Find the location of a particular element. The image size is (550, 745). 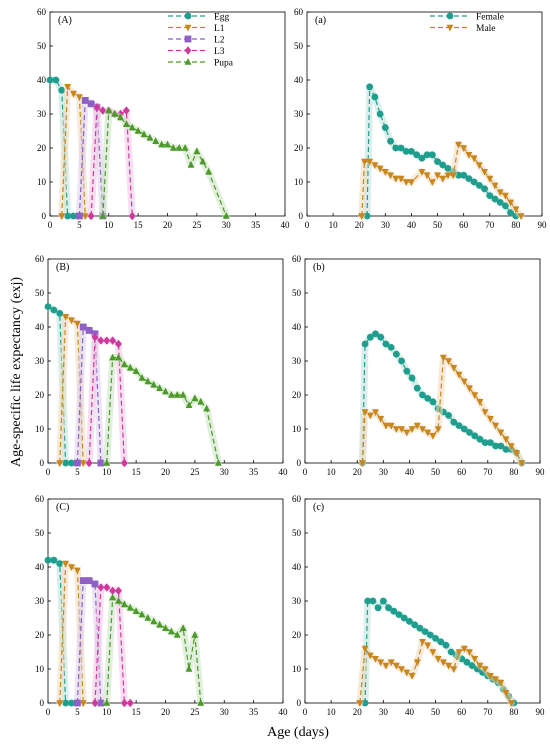

legend-label: Egg is located at coordinates (222, 18).